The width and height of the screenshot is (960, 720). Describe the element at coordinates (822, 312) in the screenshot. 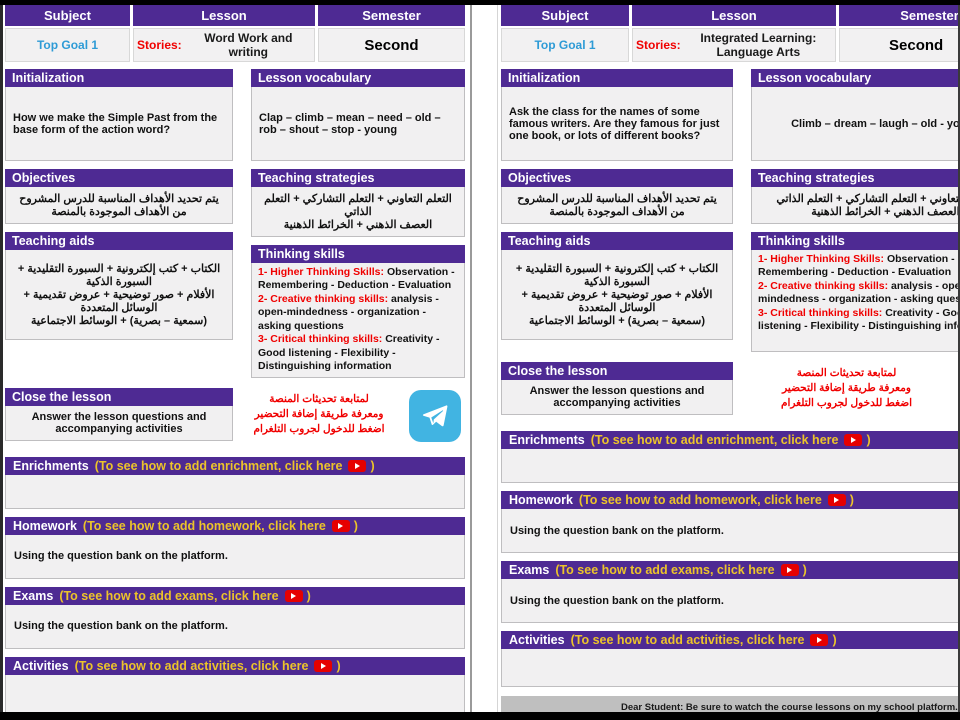

I see `skill-label: 3- Critical thinking skills:` at that location.